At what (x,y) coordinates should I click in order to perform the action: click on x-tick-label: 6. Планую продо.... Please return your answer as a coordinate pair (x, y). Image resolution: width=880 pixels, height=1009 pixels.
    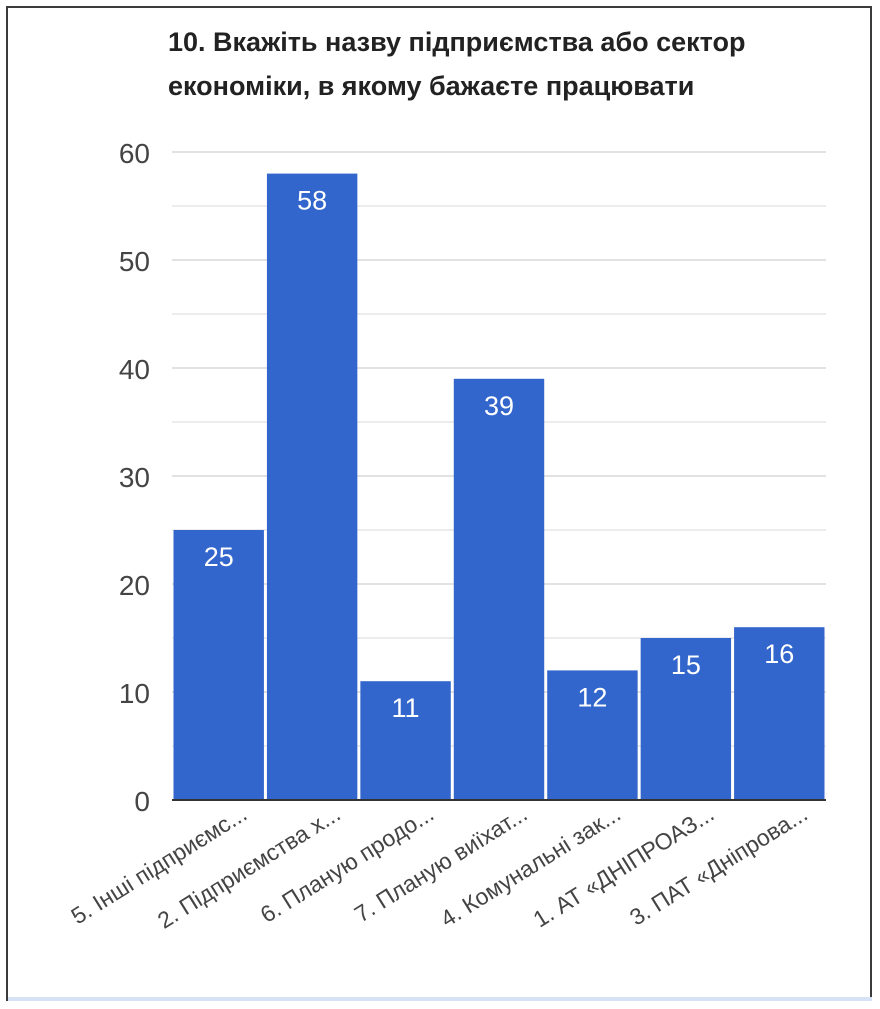
    Looking at the image, I should click on (347, 864).